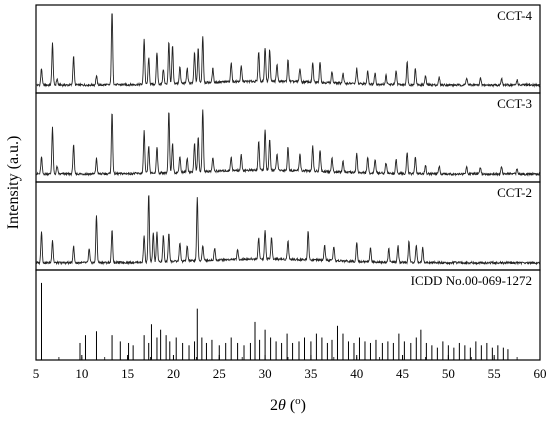  Describe the element at coordinates (448, 373) in the screenshot. I see `x-tick-label: 50` at that location.